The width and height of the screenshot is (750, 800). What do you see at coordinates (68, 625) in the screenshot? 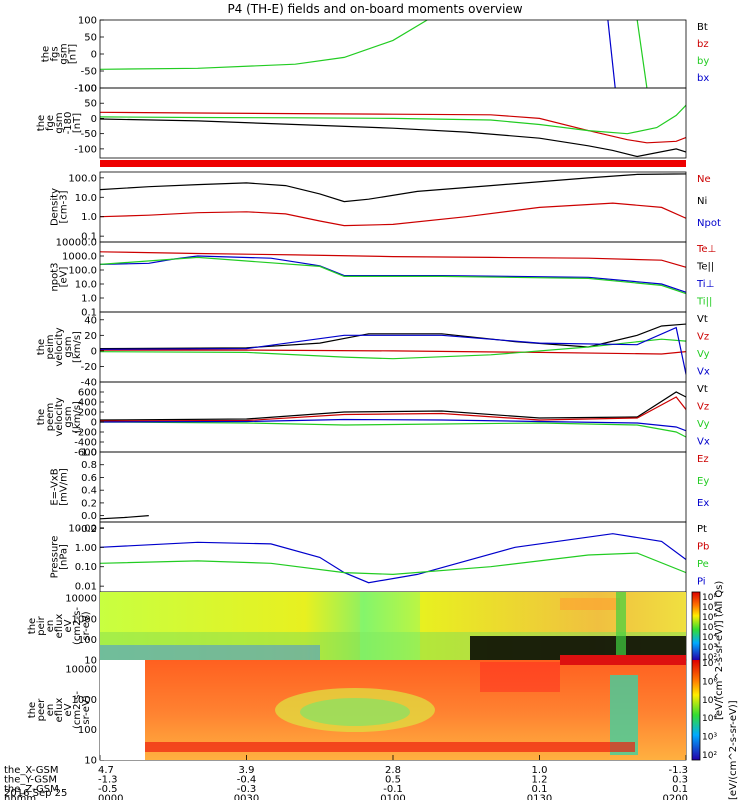
I see `peir-ylabel-line: eV` at bounding box center [68, 625].